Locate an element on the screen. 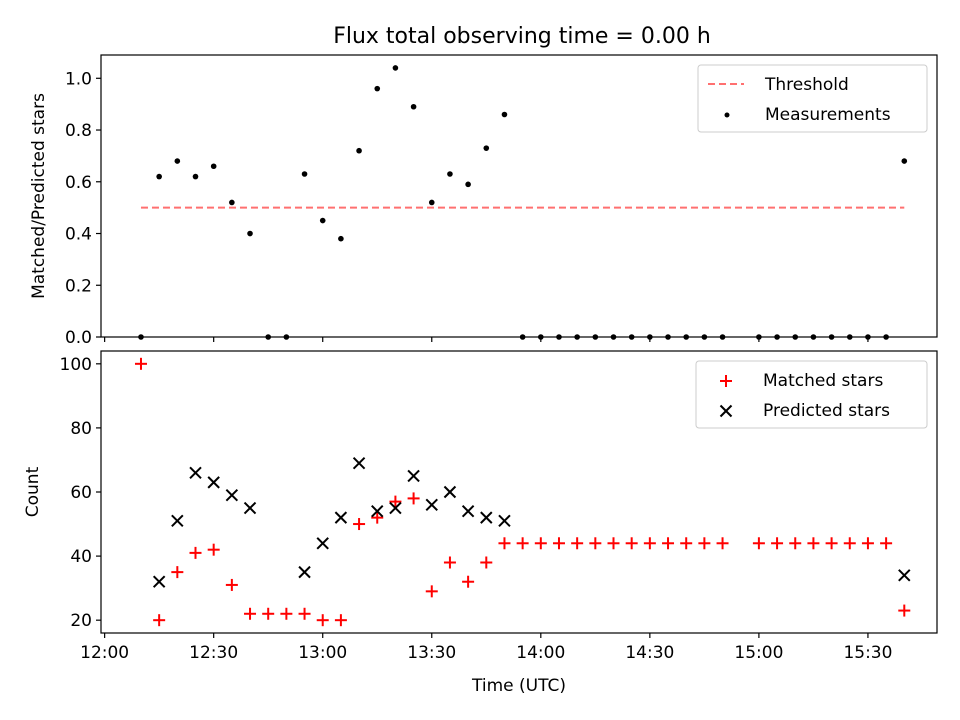  legend-predicted-marker is located at coordinates (726, 411).